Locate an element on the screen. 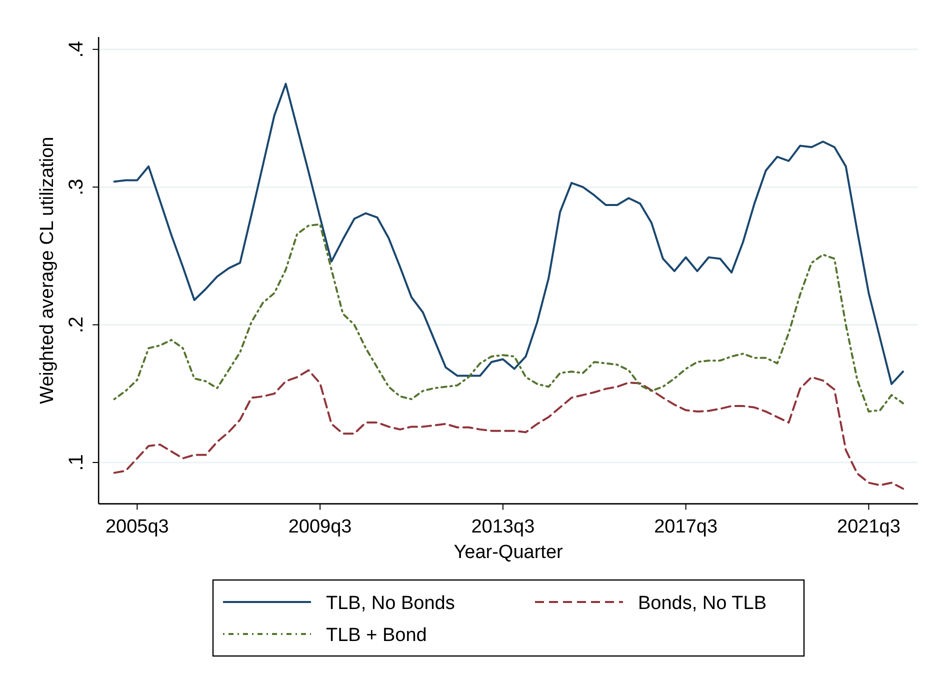 The height and width of the screenshot is (684, 931). x-axis-title: Year-Quarter is located at coordinates (509, 552).